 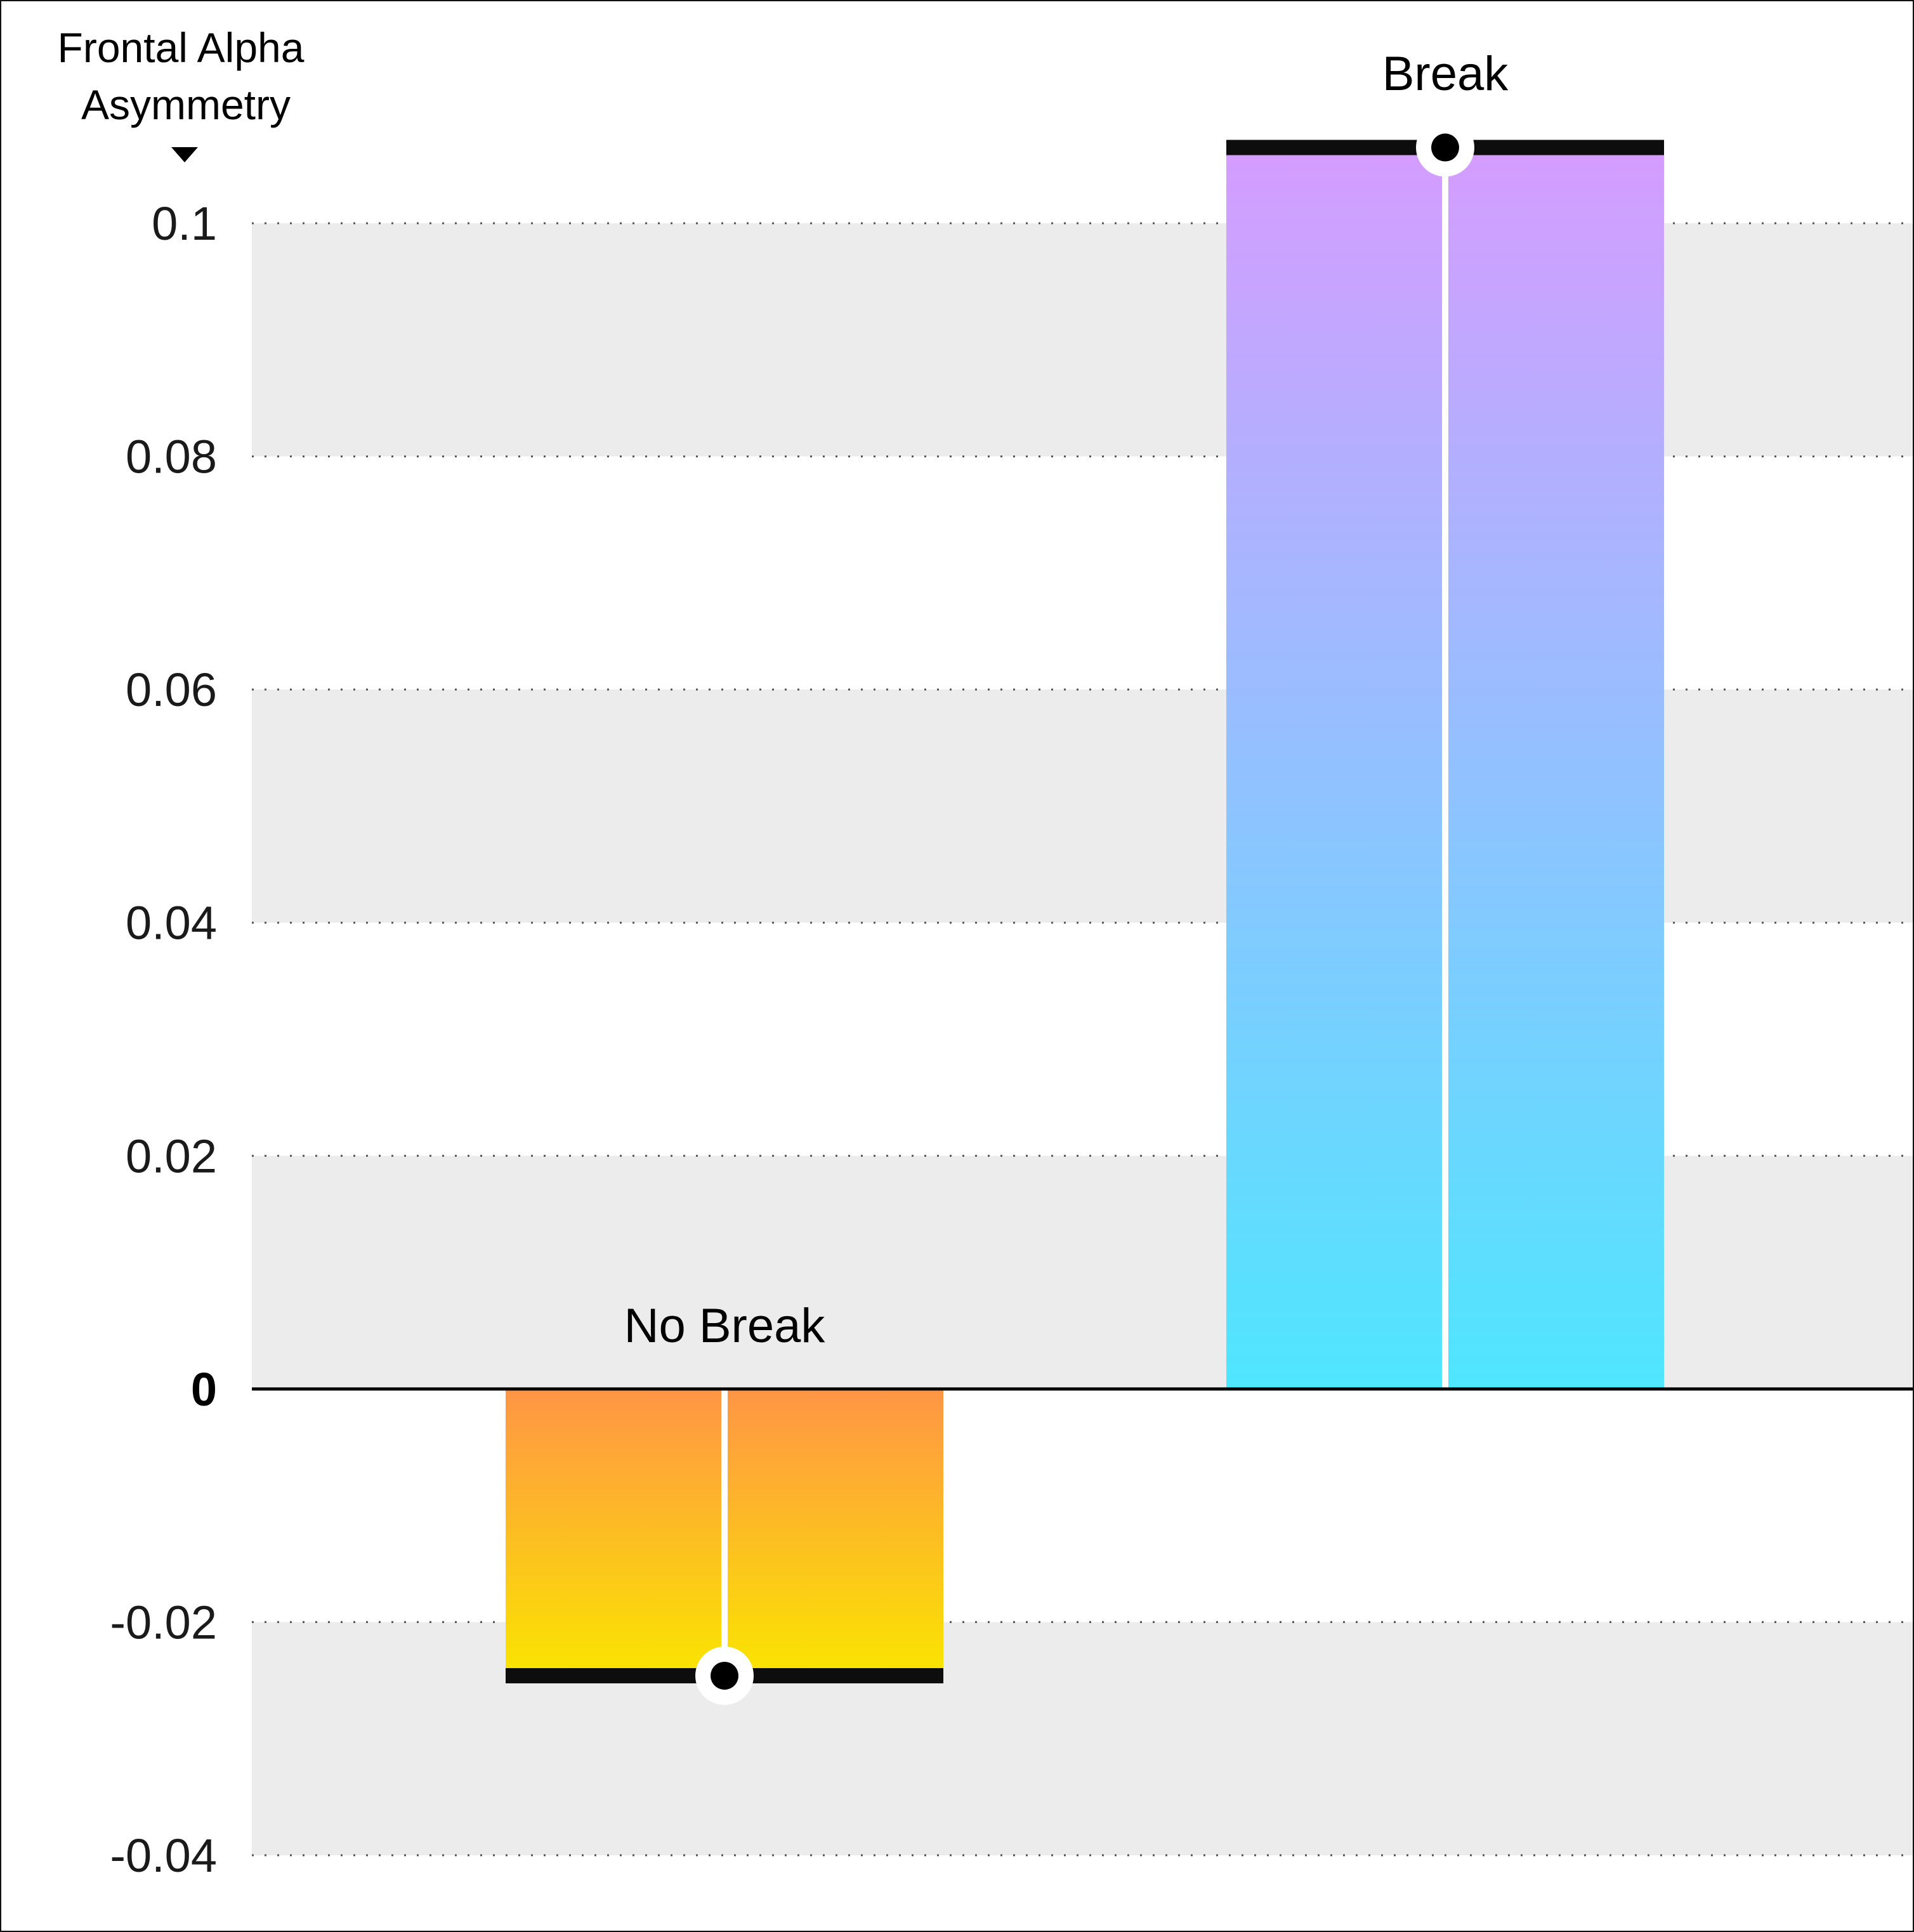 I want to click on y-tick-label: 0.1, so click(x=184, y=223).